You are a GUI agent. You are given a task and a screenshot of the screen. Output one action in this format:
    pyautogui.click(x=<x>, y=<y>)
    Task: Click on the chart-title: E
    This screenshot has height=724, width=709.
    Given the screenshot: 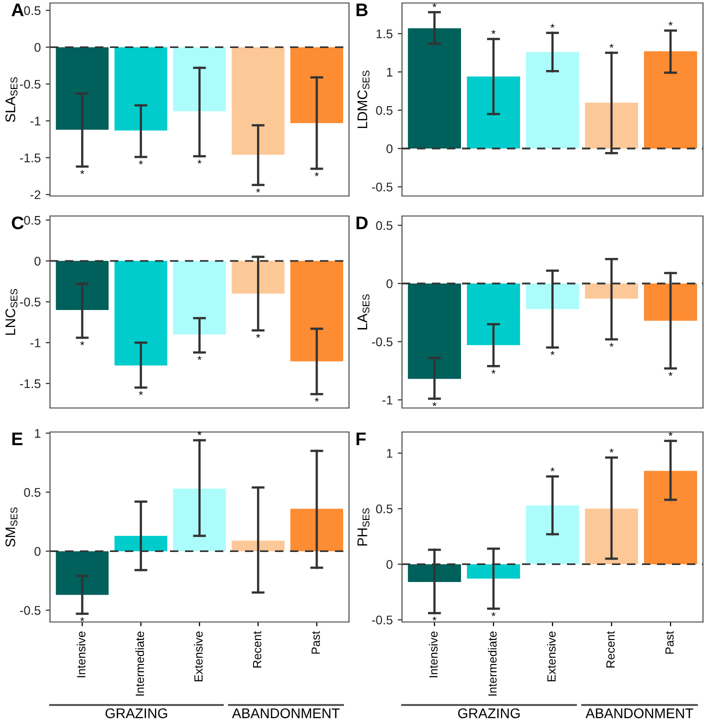 What is the action you would take?
    pyautogui.click(x=17, y=439)
    